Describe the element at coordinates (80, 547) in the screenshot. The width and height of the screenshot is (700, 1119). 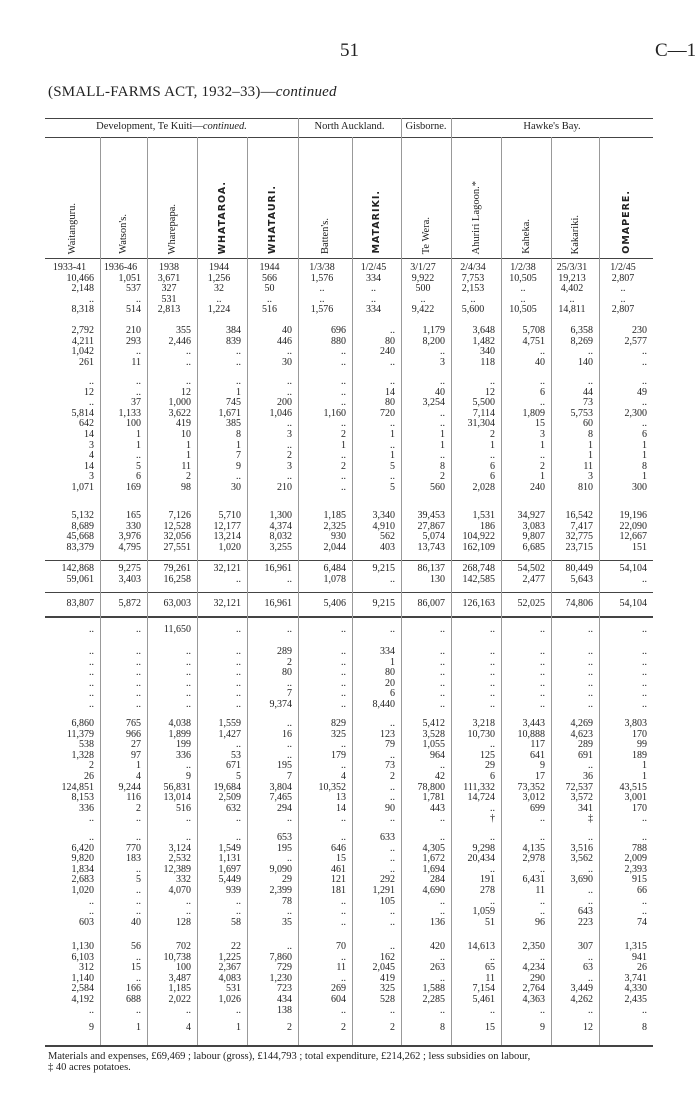
I see `cell-value: 83,379` at that location.